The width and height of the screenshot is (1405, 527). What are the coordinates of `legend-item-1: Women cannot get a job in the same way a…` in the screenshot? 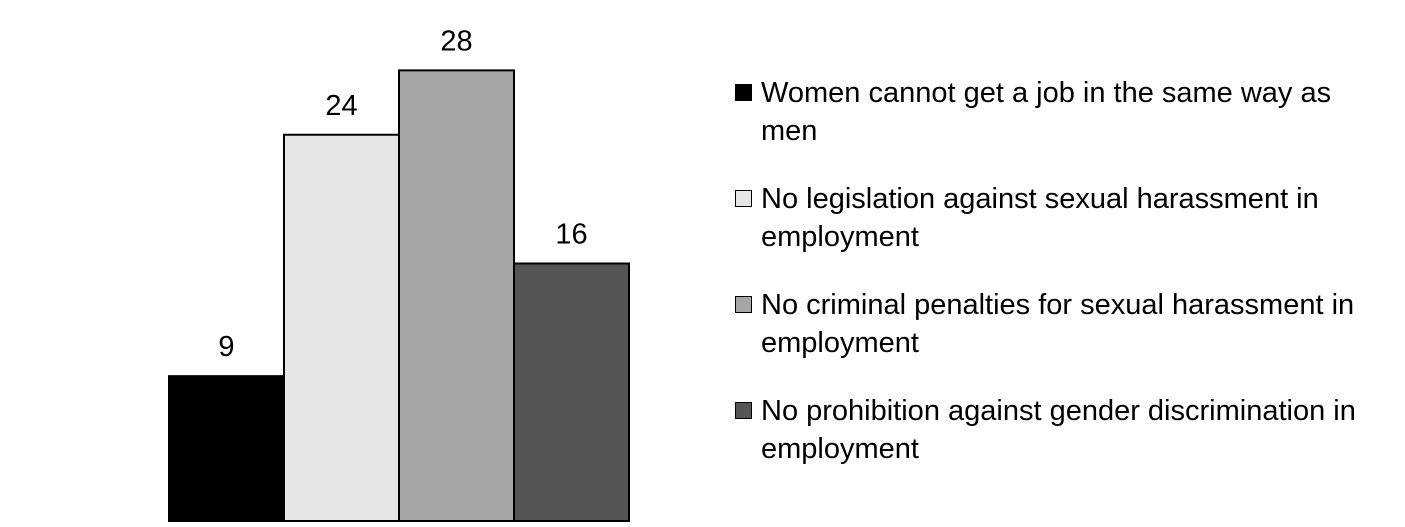 It's located at (1063, 112).